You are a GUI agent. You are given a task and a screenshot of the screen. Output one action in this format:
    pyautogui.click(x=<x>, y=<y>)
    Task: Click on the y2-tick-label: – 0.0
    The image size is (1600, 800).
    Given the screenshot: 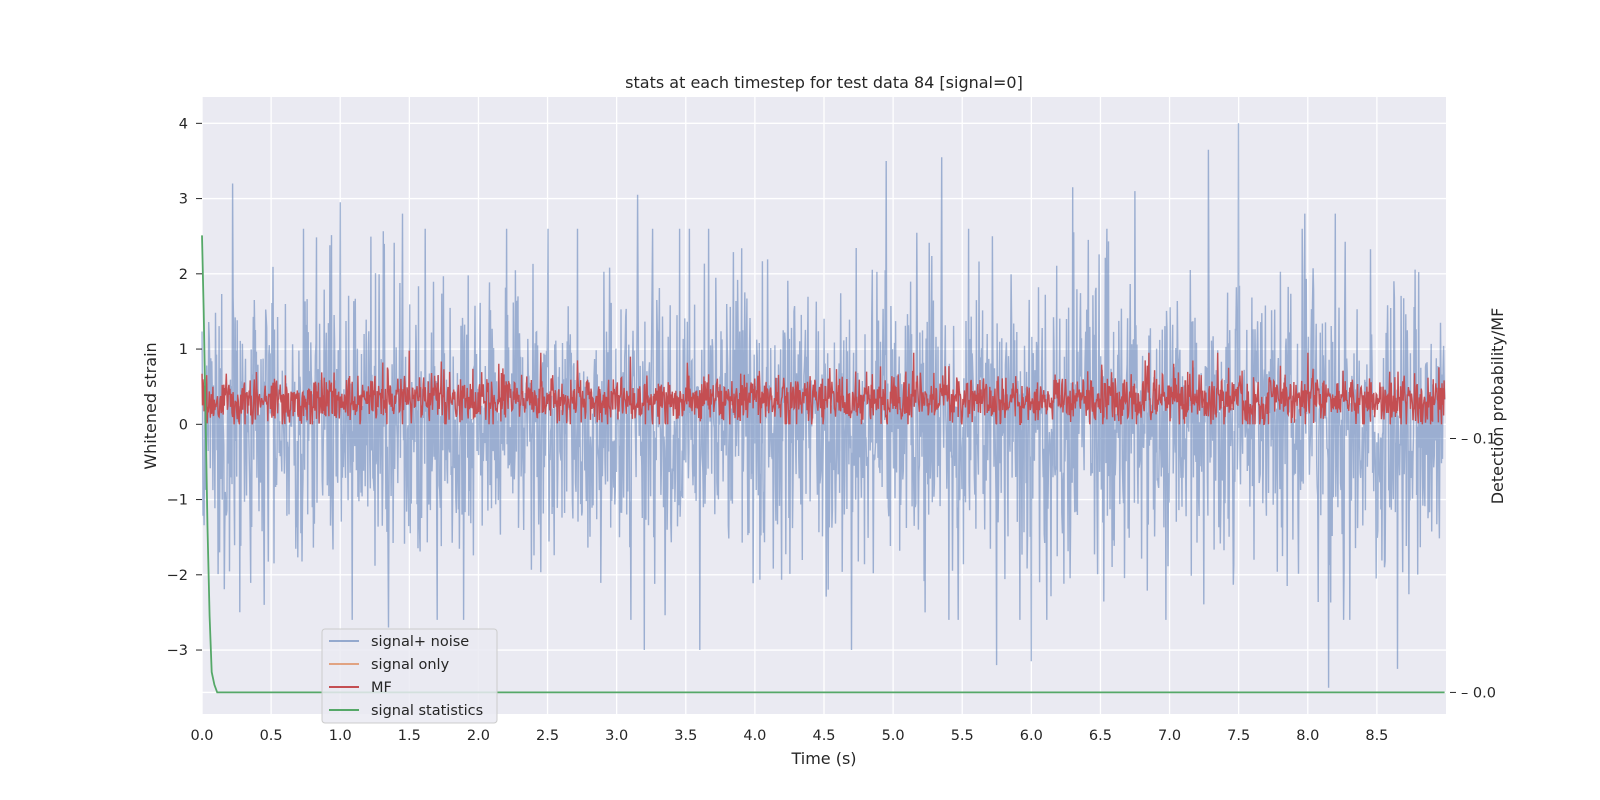 What is the action you would take?
    pyautogui.click(x=1478, y=693)
    